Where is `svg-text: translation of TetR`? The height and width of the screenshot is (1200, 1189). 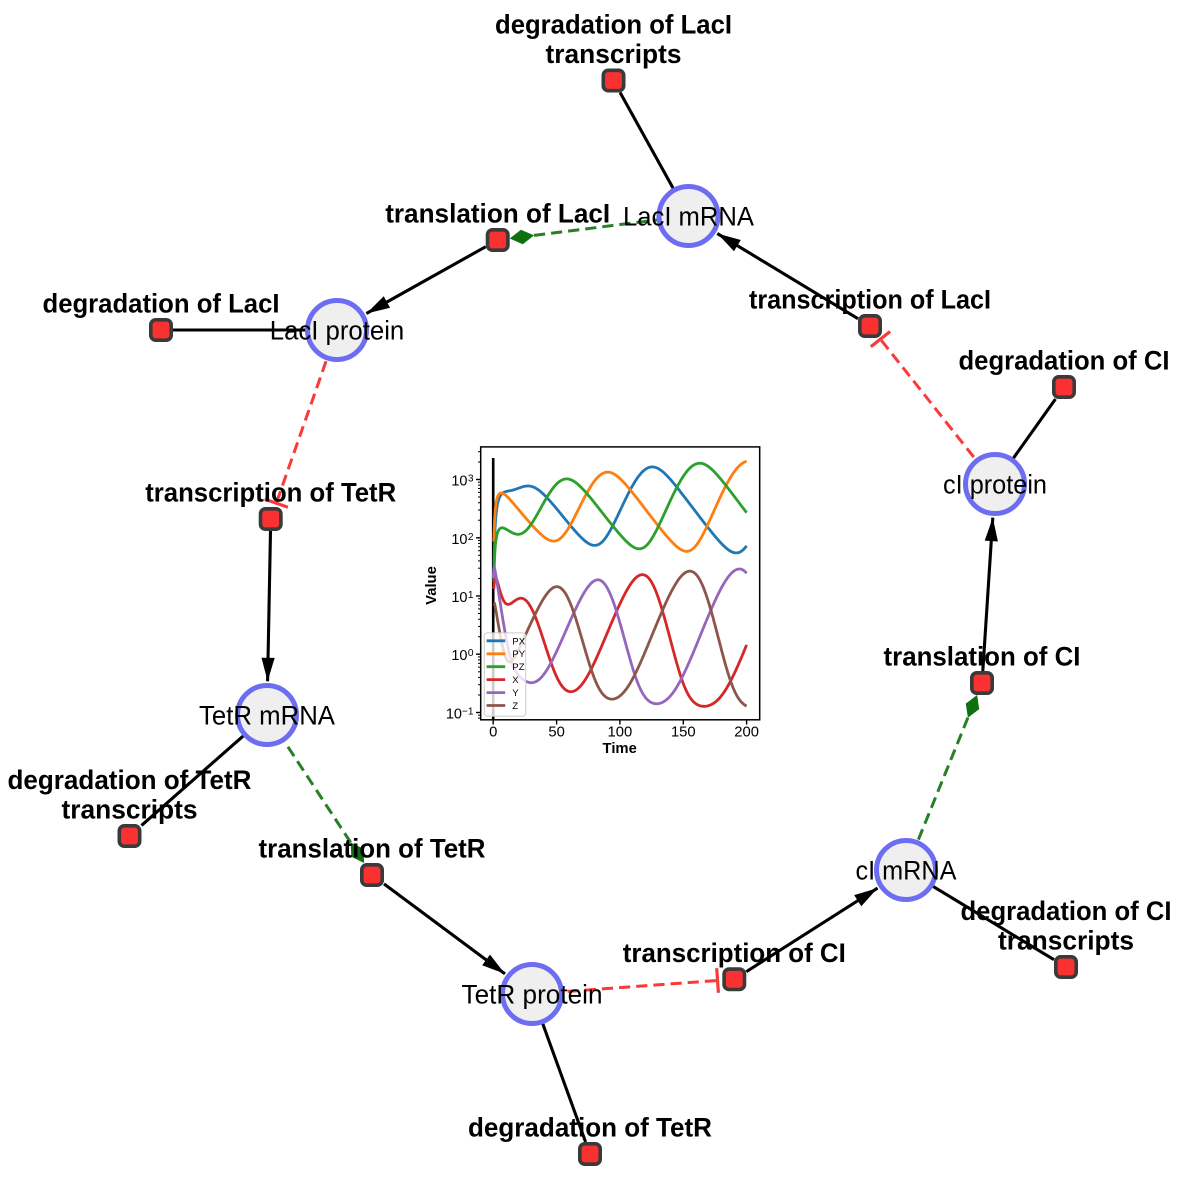 svg-text: translation of TetR is located at coordinates (372, 849).